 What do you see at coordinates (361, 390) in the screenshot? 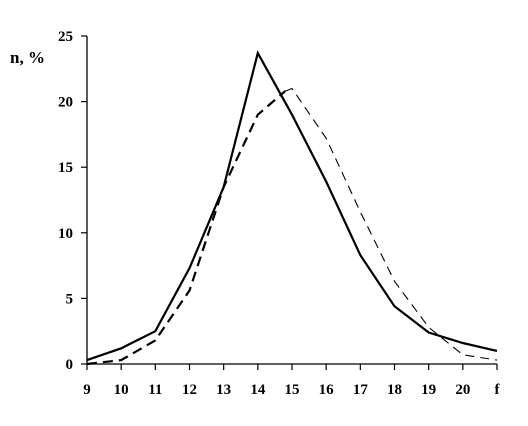
I see `x-tick-label: 17` at bounding box center [361, 390].